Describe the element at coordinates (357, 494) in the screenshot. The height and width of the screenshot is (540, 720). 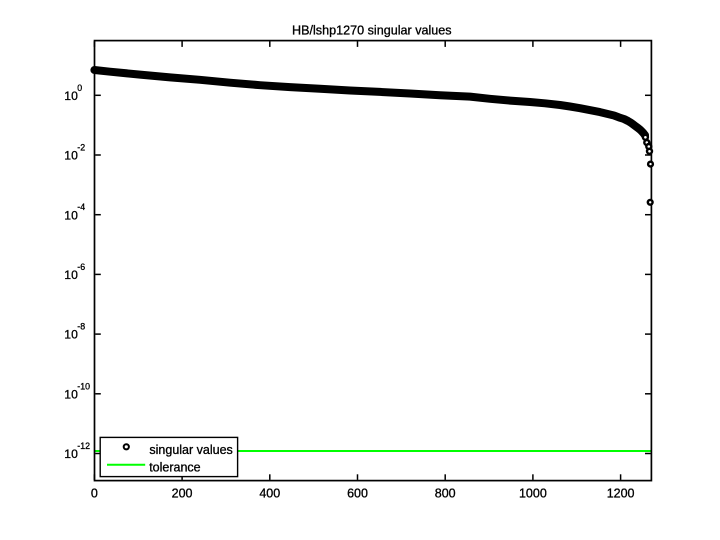
I see `svg-text: 600` at that location.